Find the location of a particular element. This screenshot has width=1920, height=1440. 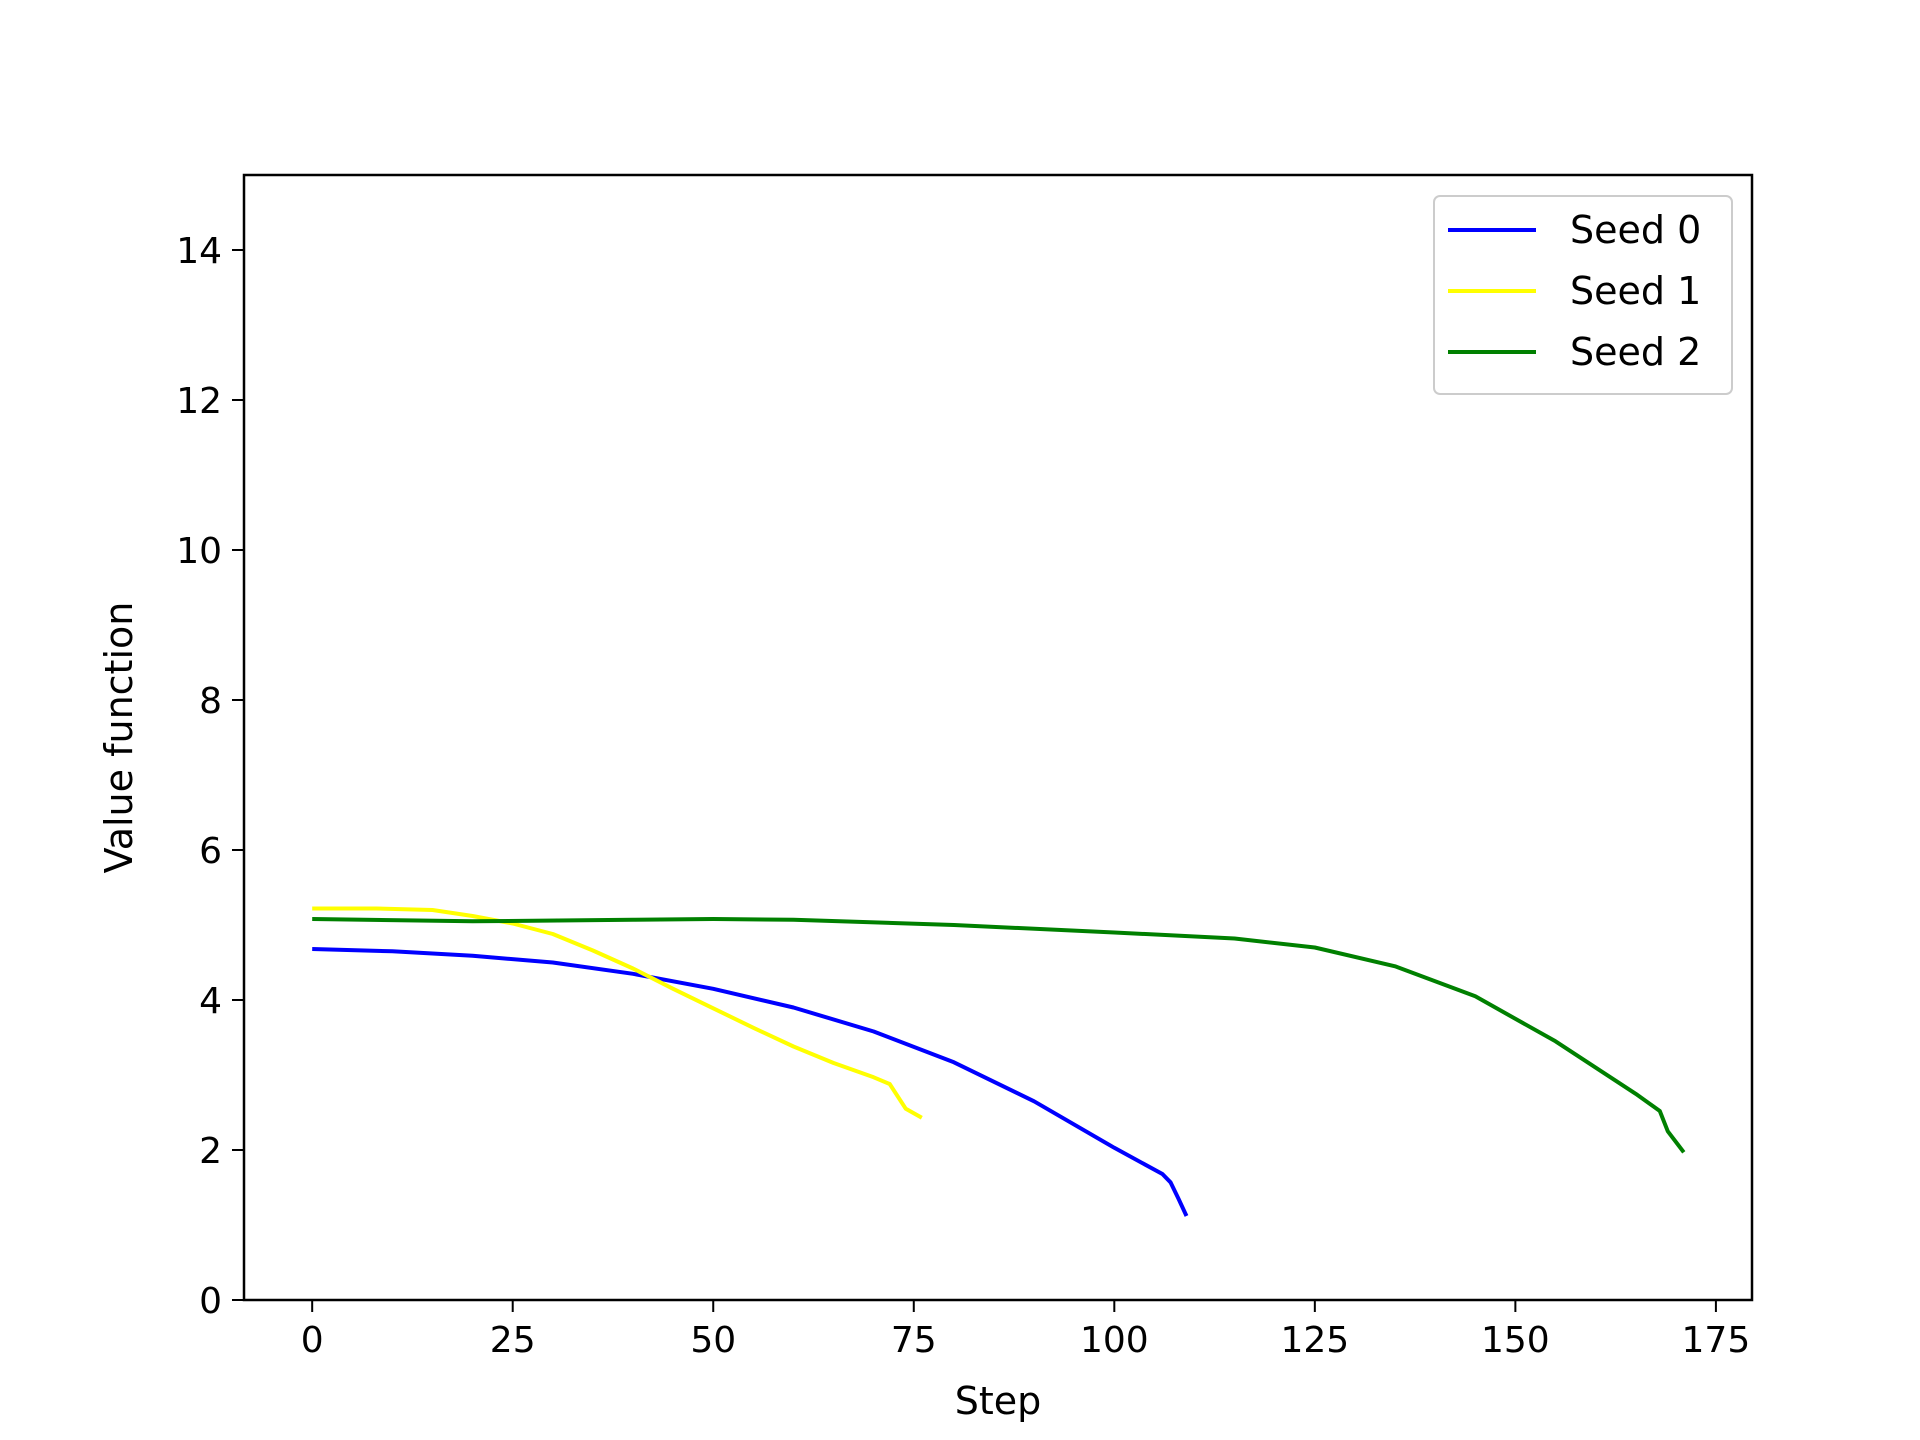

y-axis-label: Value function is located at coordinates (119, 738).